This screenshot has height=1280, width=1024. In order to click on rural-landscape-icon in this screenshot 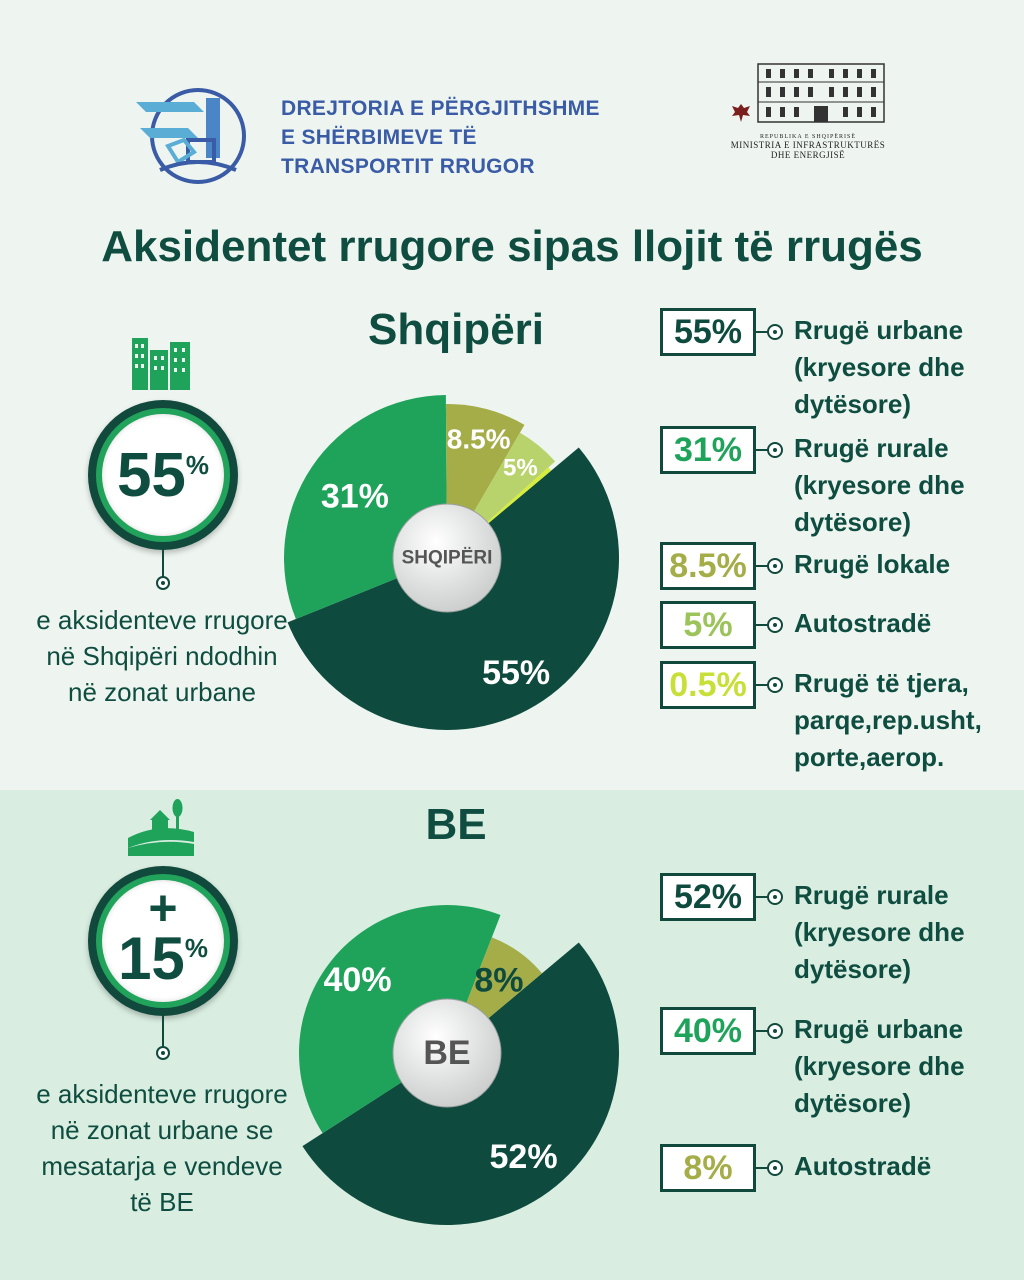, I will do `click(161, 827)`.